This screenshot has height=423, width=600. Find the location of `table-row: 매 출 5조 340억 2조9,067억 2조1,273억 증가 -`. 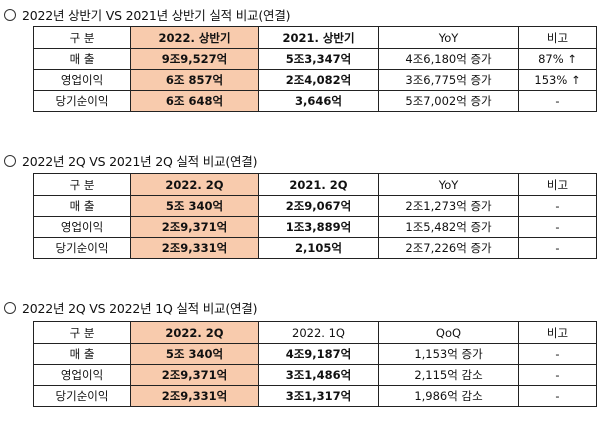

table-row: 매 출 5조 340억 2조9,067억 2조1,273억 증가 - is located at coordinates (315, 206).